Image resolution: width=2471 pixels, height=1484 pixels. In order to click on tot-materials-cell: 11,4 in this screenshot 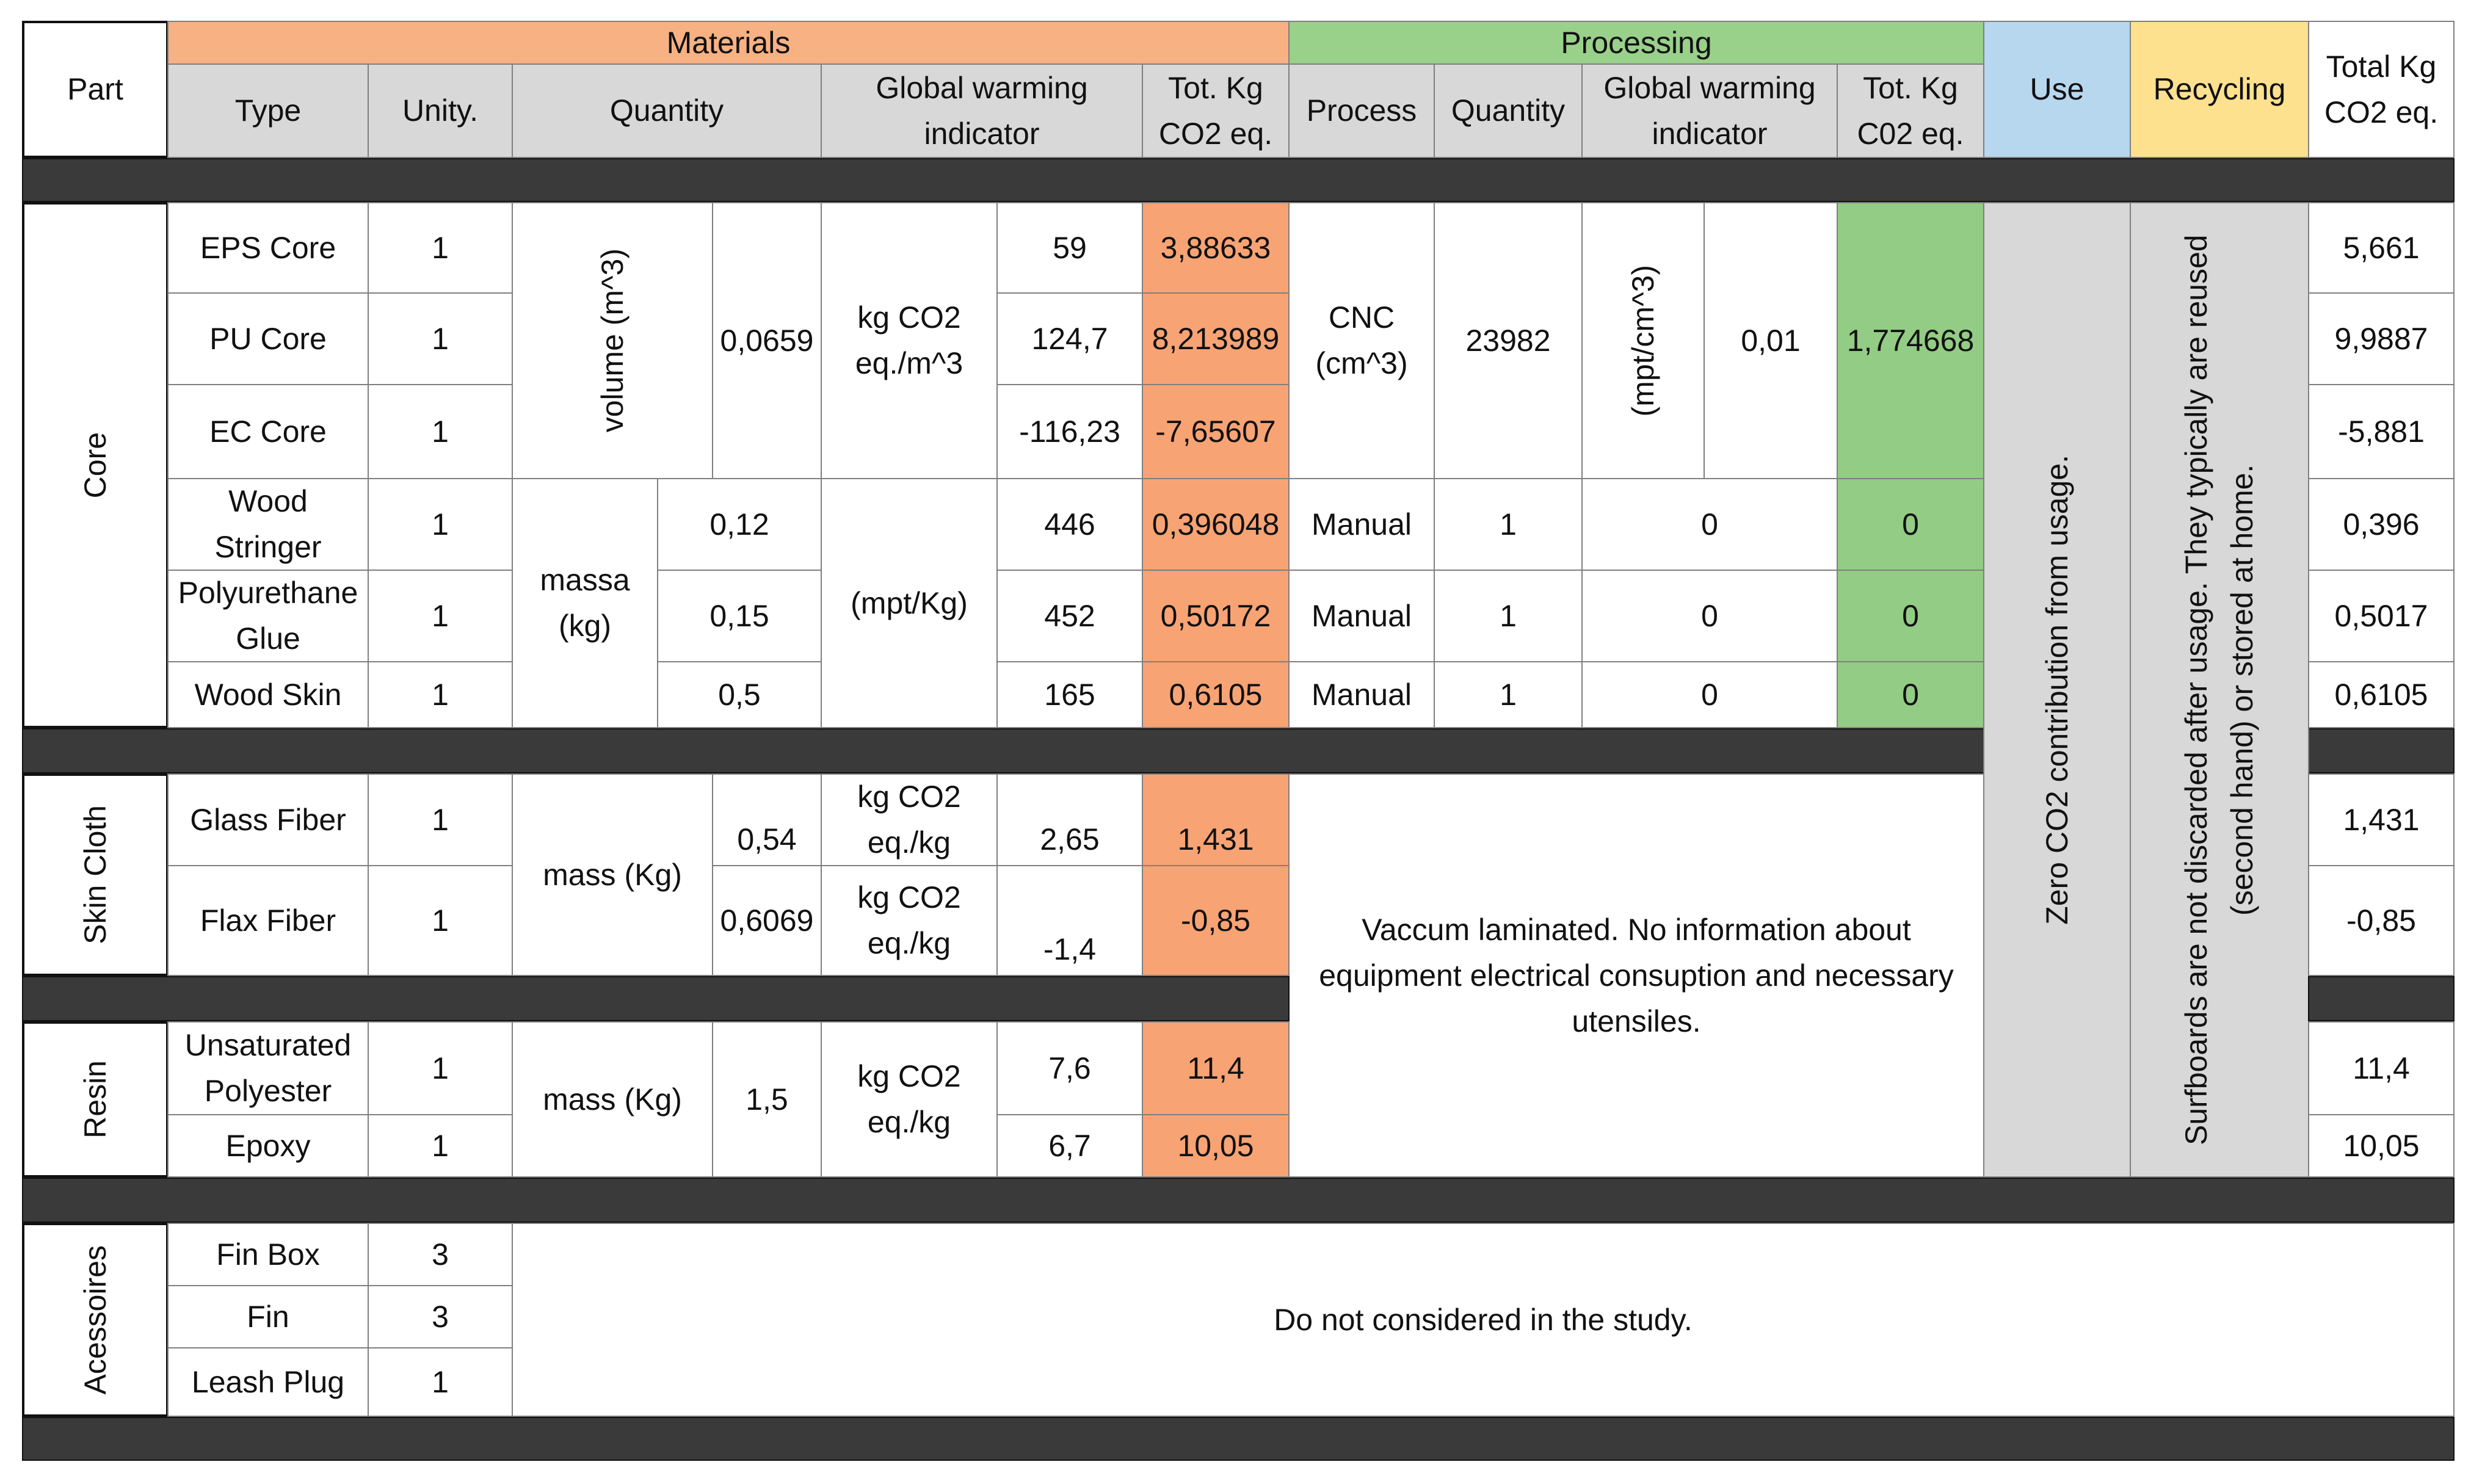, I will do `click(1216, 1068)`.